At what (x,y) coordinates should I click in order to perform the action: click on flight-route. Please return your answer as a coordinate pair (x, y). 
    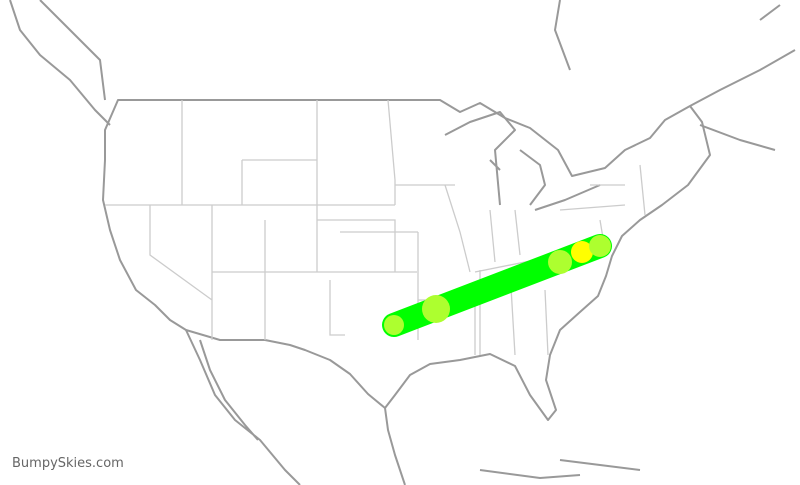
    Looking at the image, I should click on (497, 285).